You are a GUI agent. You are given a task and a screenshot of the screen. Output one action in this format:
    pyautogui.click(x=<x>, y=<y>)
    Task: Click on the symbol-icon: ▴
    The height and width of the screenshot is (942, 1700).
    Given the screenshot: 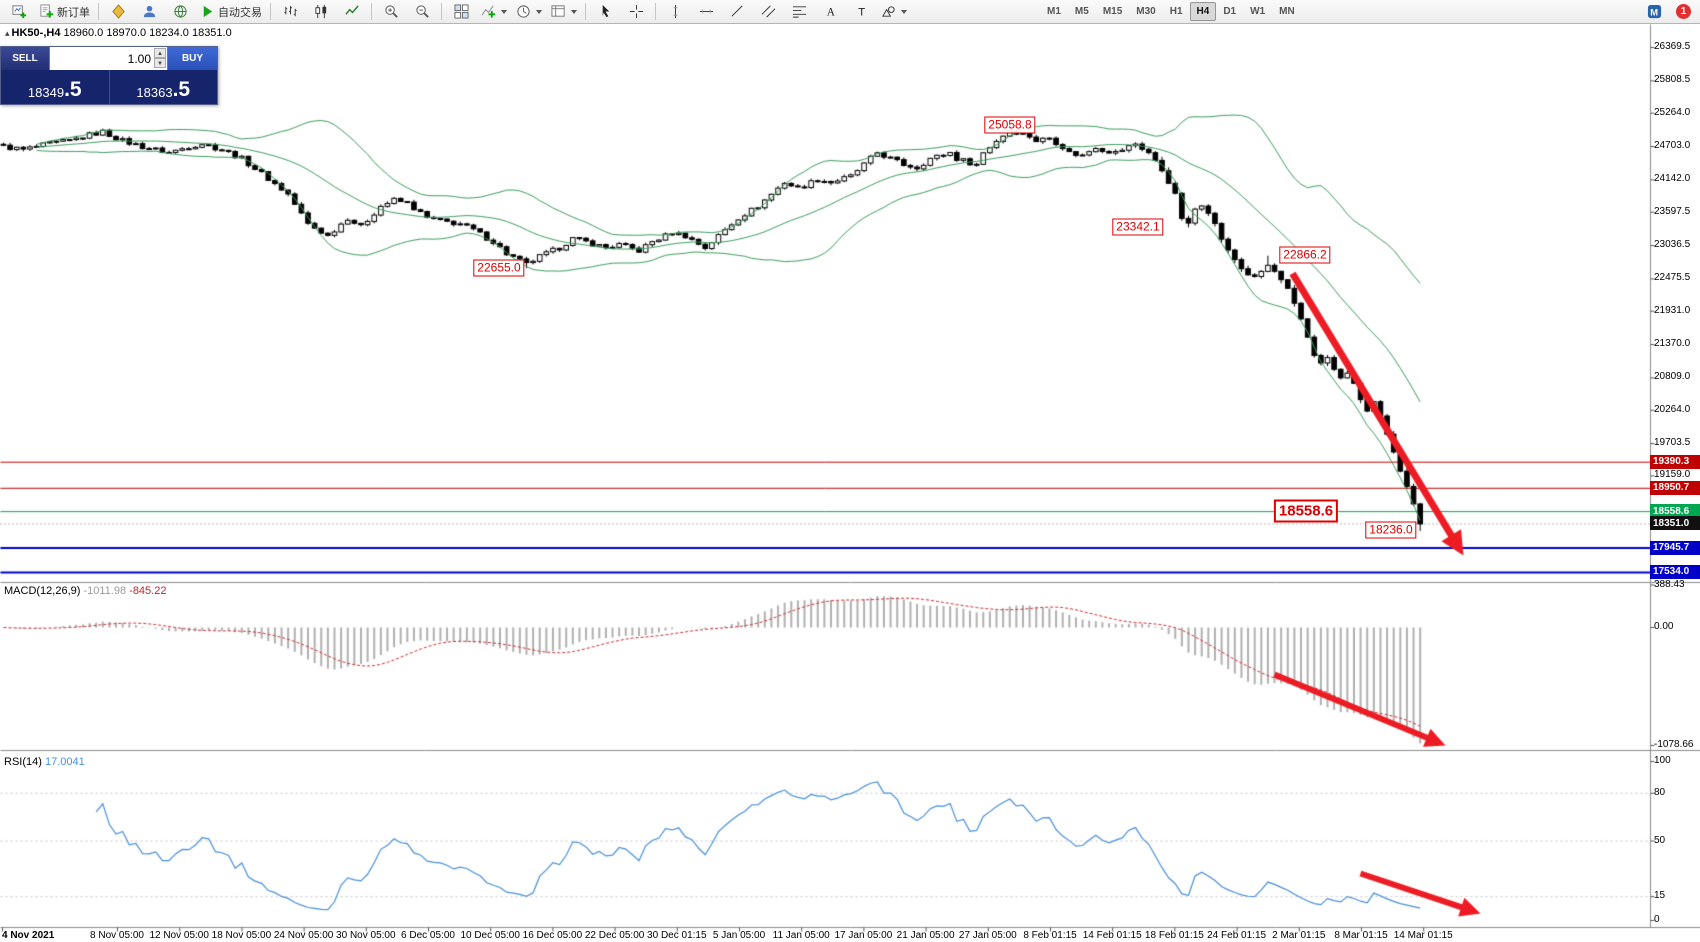 What is the action you would take?
    pyautogui.click(x=7, y=33)
    